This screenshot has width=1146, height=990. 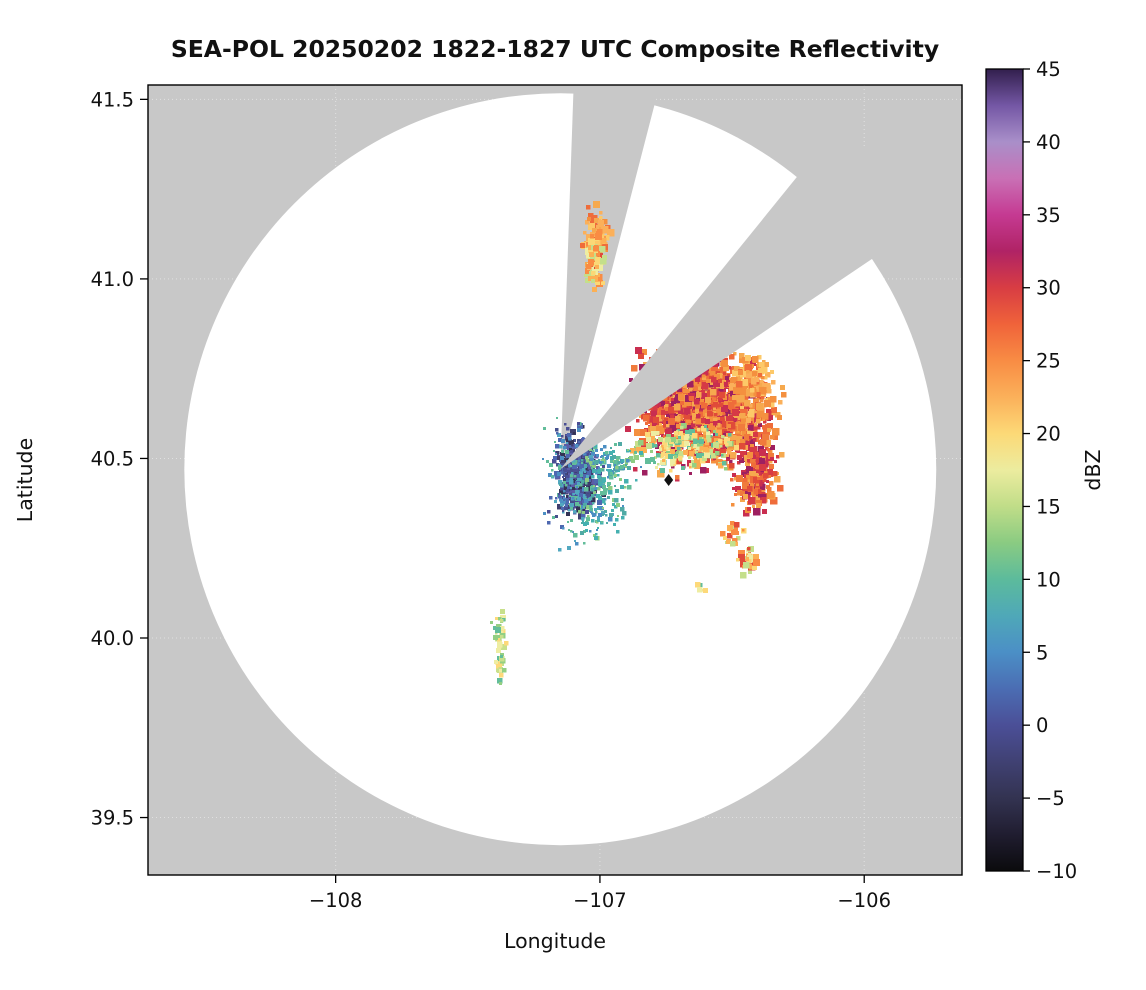 What do you see at coordinates (499, 647) in the screenshot?
I see `echo-cluster-south-specks` at bounding box center [499, 647].